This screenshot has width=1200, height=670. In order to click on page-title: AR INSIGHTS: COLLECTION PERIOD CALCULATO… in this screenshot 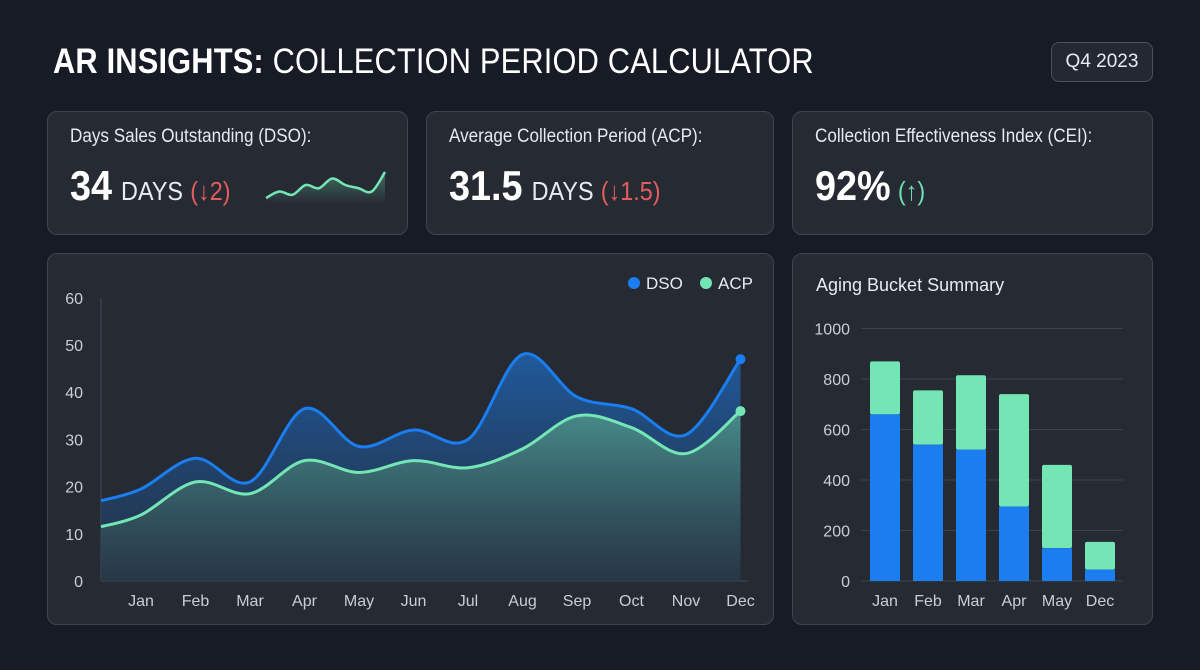, I will do `click(433, 61)`.